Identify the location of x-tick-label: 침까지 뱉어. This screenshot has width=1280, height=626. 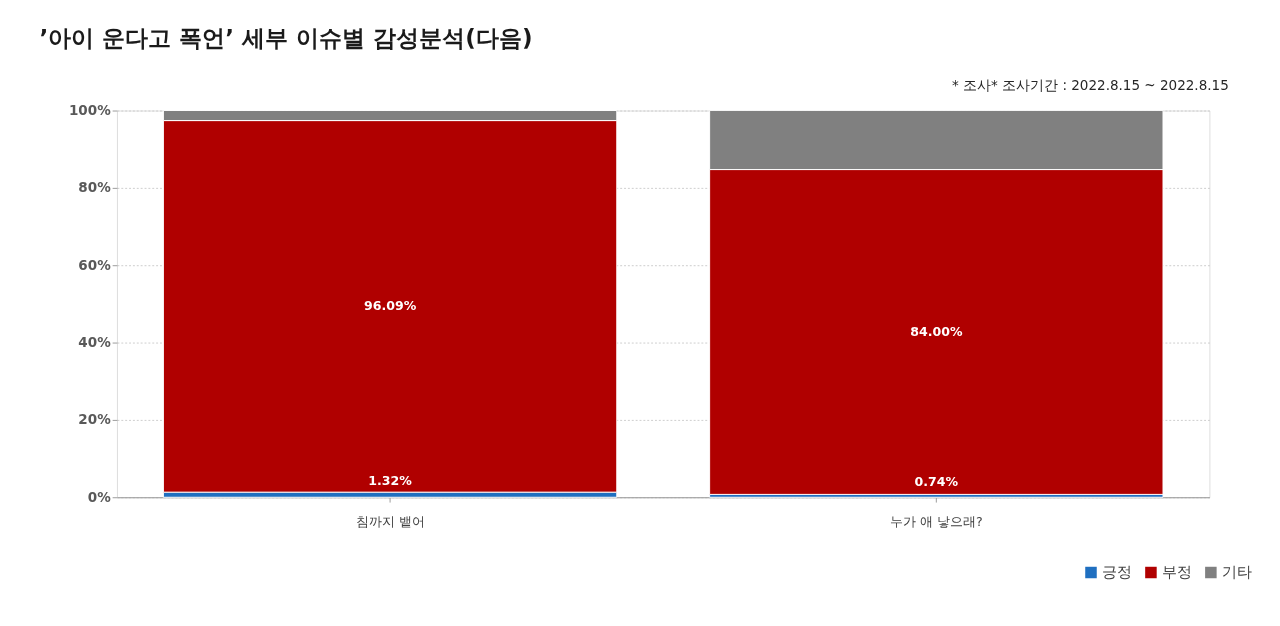
(390, 521).